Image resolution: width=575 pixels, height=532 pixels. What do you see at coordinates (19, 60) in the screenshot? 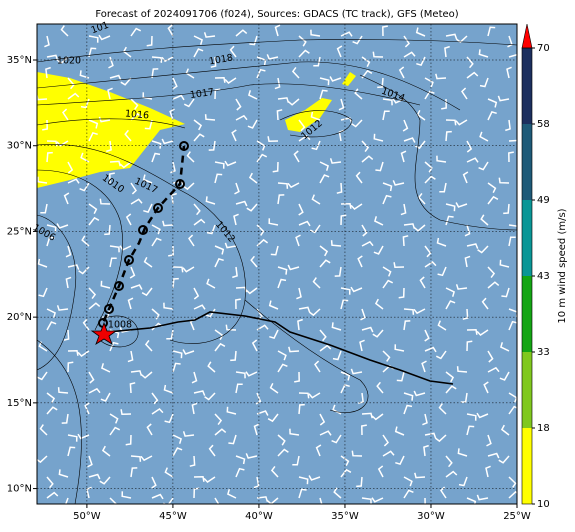
I see `y-tick-label: 35°N` at bounding box center [19, 60].